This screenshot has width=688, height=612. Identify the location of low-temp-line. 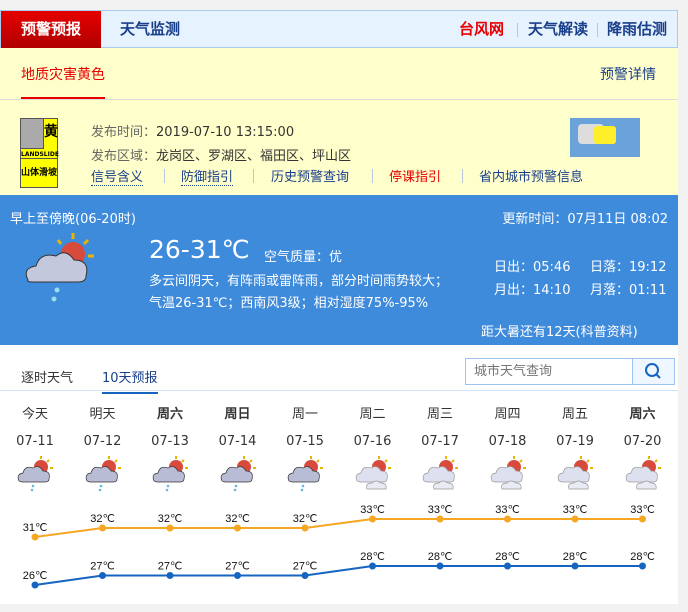
(338, 575).